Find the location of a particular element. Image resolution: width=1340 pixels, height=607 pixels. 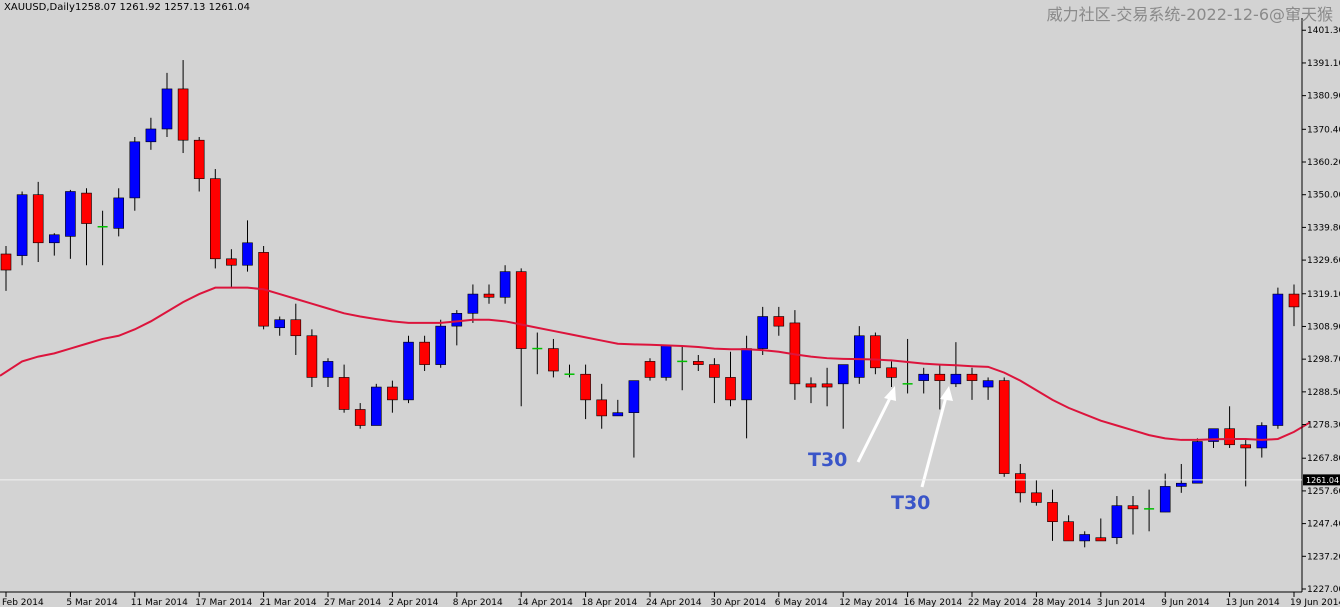

x-tick-label-10: 24 Apr 2014 is located at coordinates (674, 602).